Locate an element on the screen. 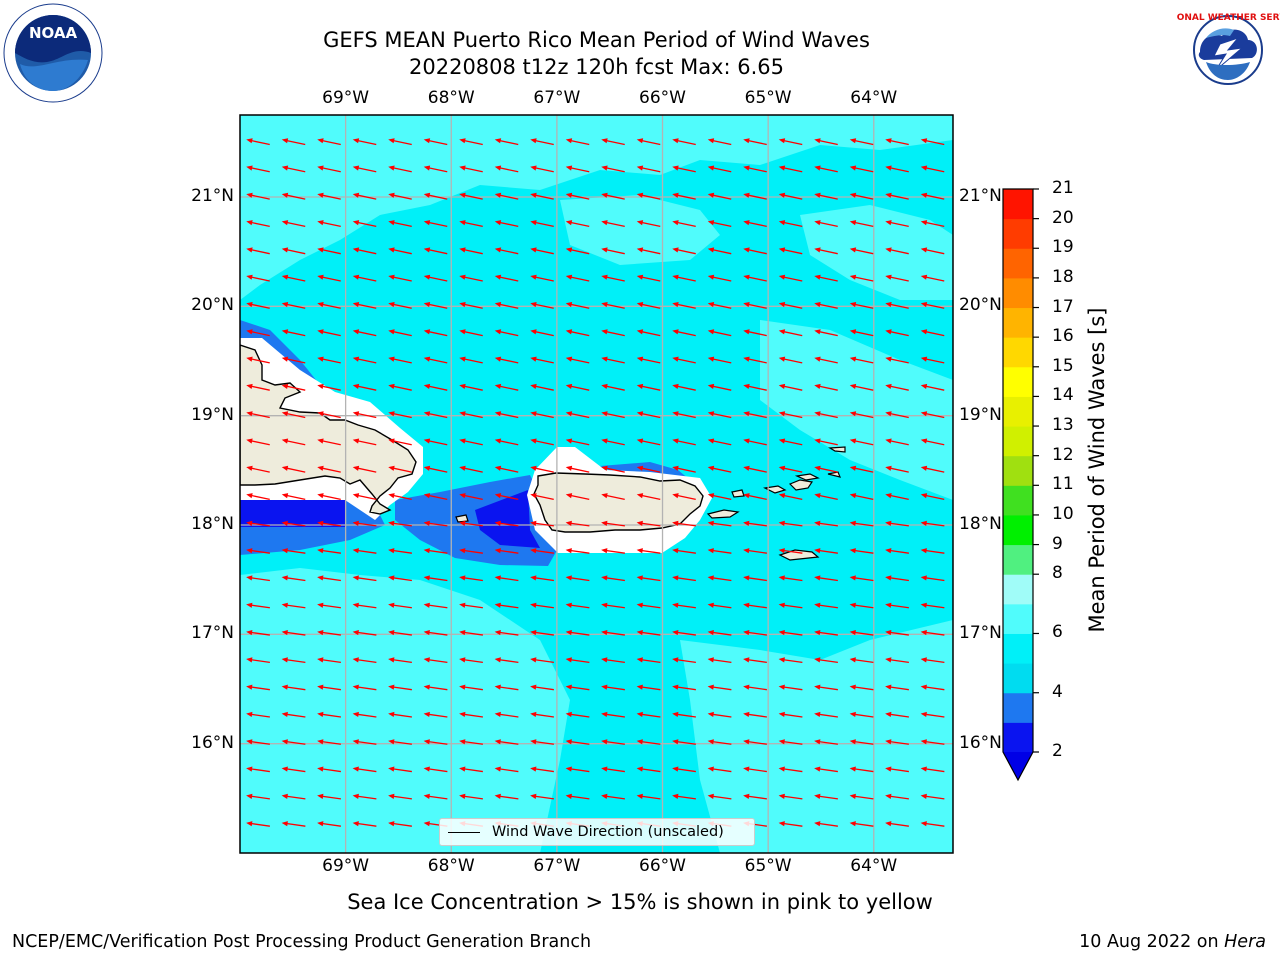  nws-logo: NATIONAL WEATHER SERVICE is located at coordinates (1228, 50).